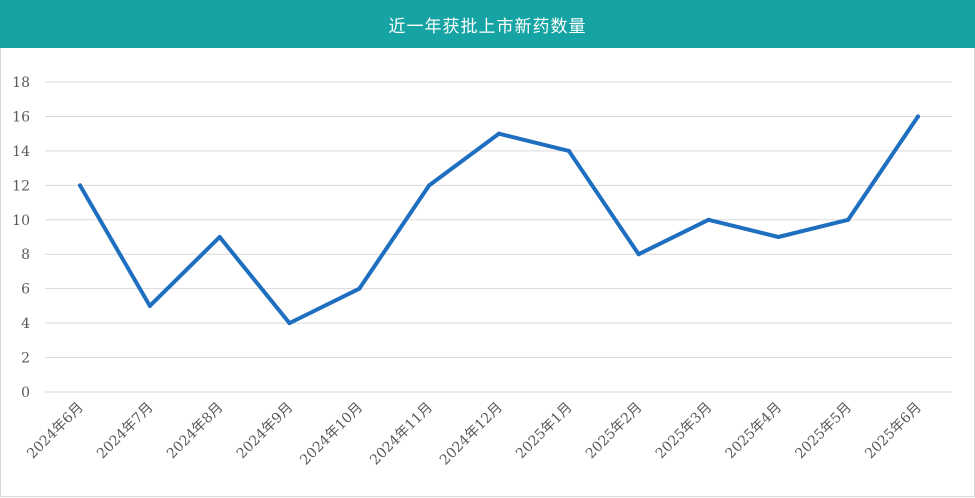 This screenshot has height=498, width=975. Describe the element at coordinates (21, 83) in the screenshot. I see `y-tick-label: 18` at that location.